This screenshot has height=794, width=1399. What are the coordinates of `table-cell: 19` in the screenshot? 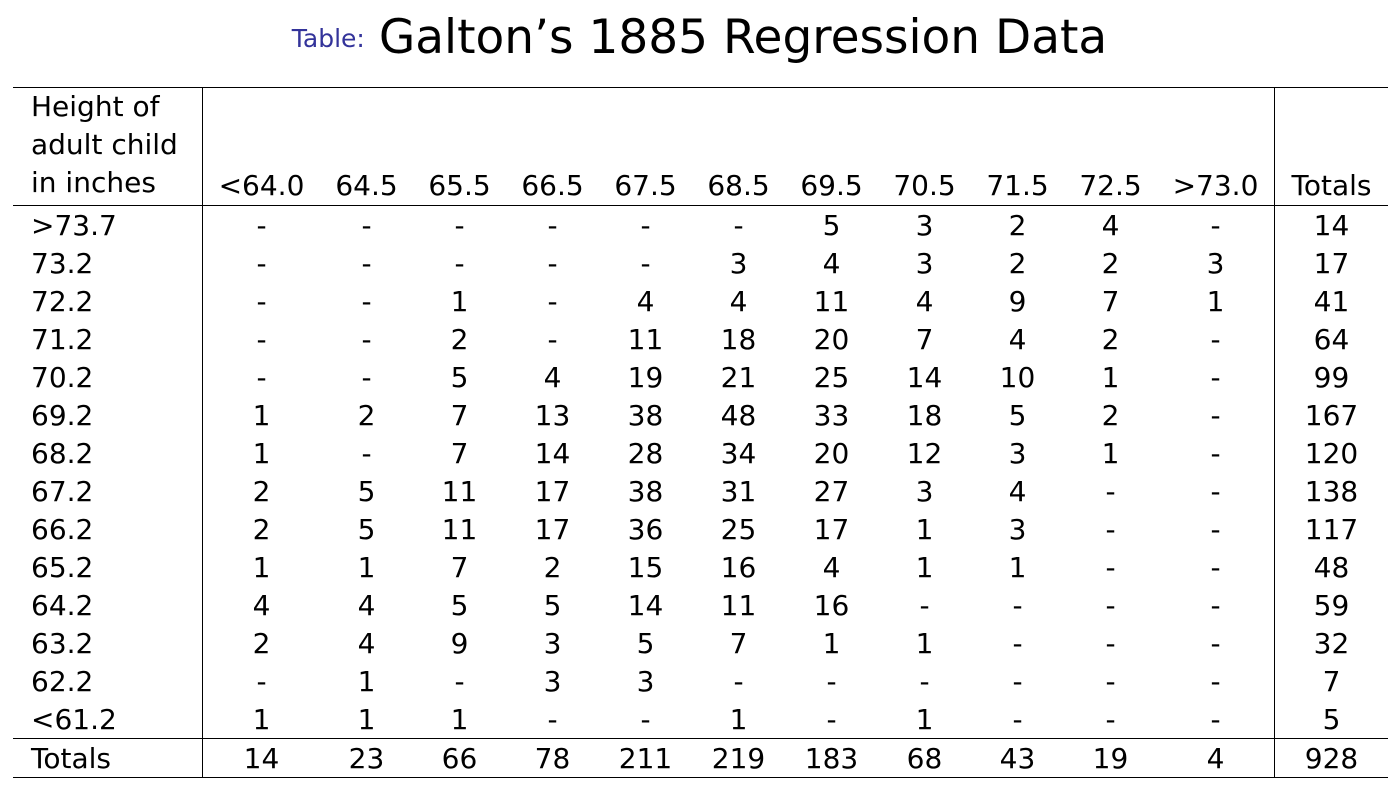 It's located at (645, 377).